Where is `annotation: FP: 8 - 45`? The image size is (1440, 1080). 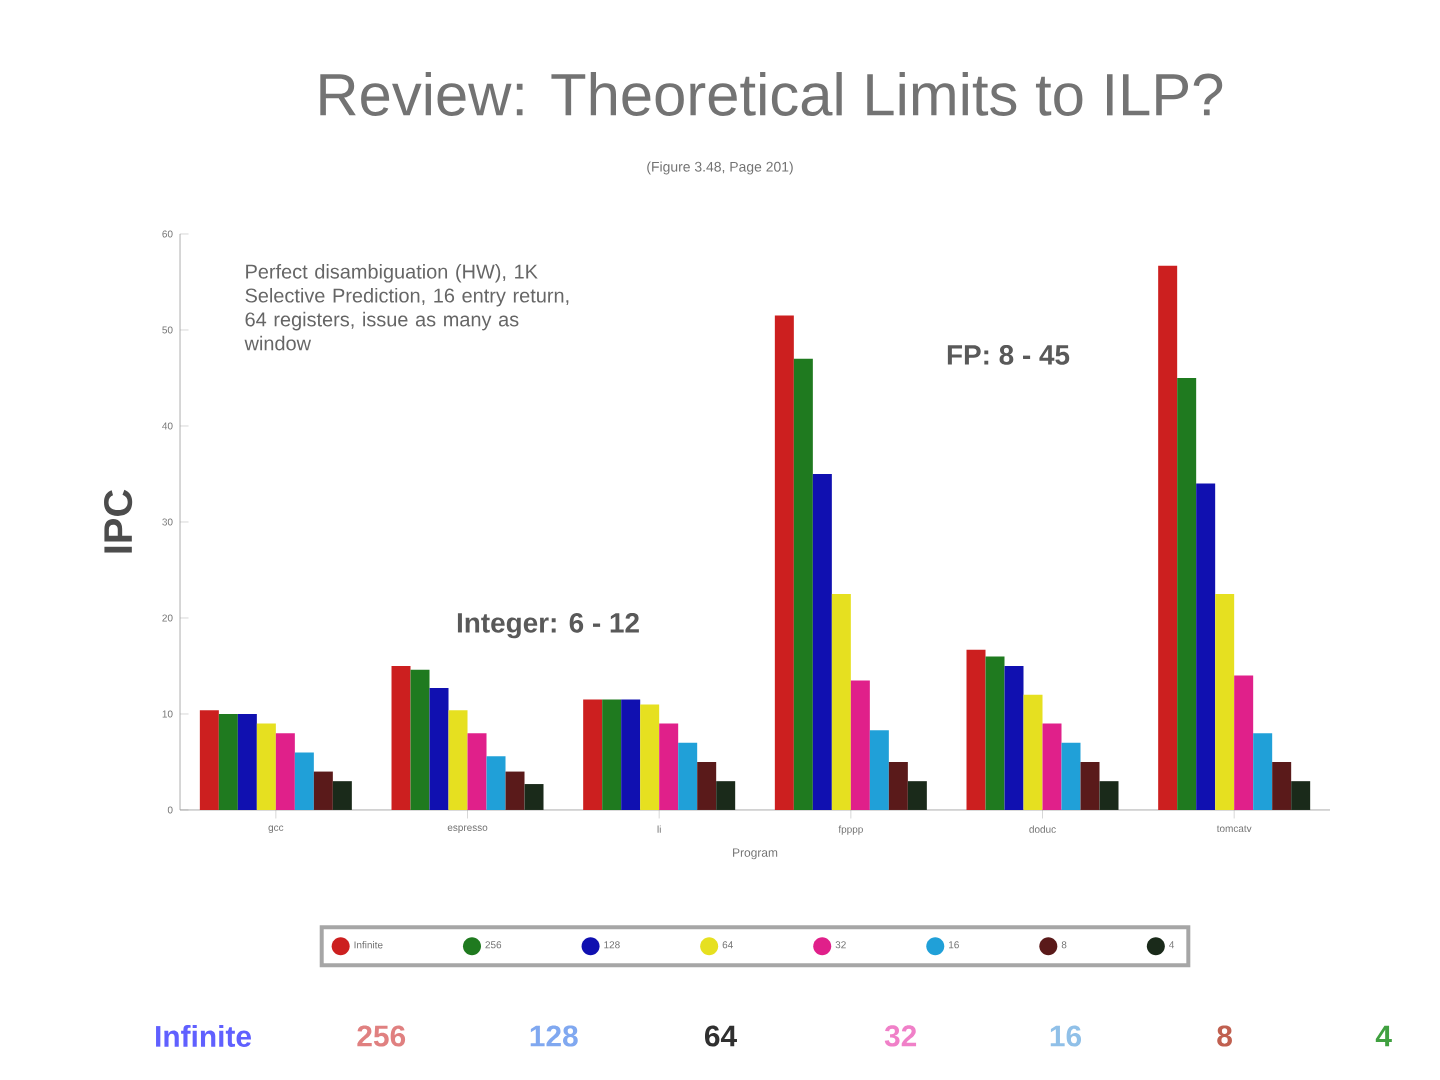 annotation: FP: 8 - 45 is located at coordinates (1008, 355).